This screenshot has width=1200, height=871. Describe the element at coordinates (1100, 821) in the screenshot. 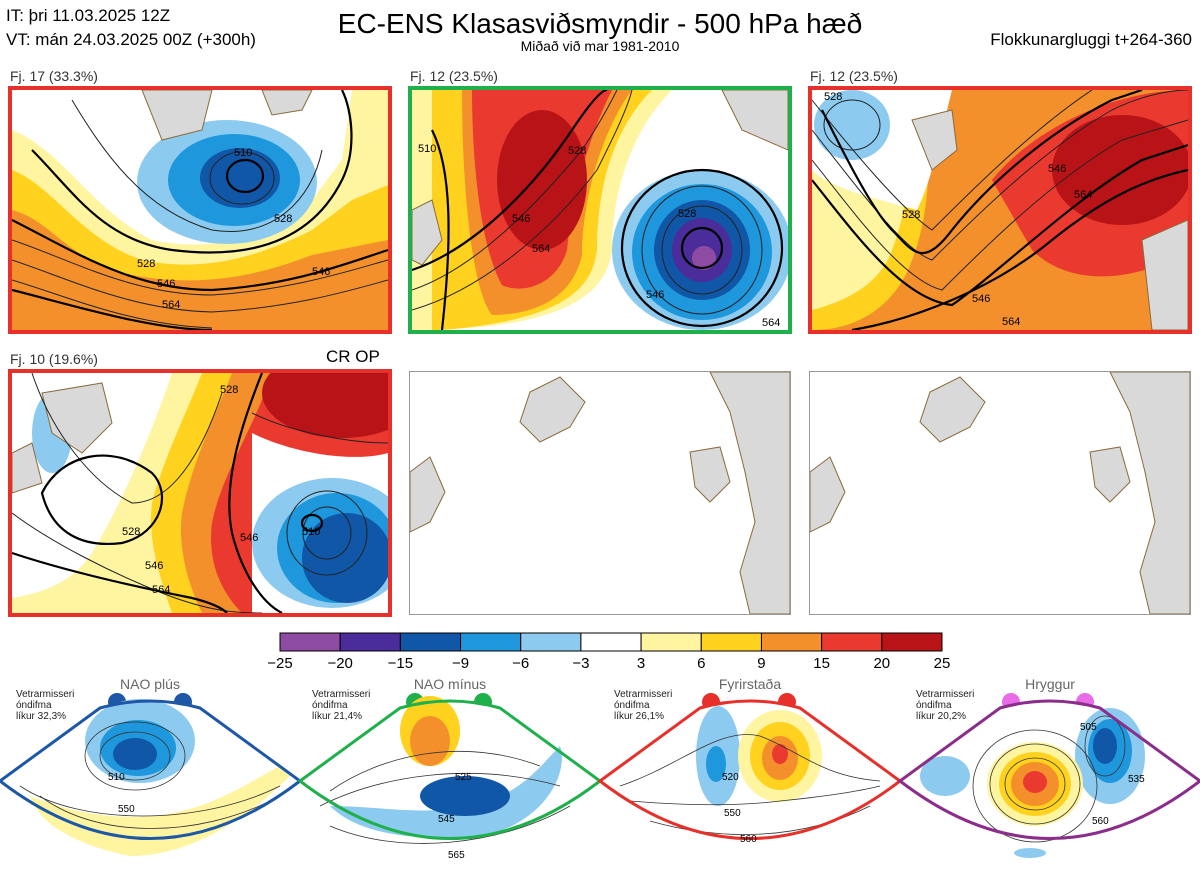

I see `ridge-contour-560: 560` at that location.